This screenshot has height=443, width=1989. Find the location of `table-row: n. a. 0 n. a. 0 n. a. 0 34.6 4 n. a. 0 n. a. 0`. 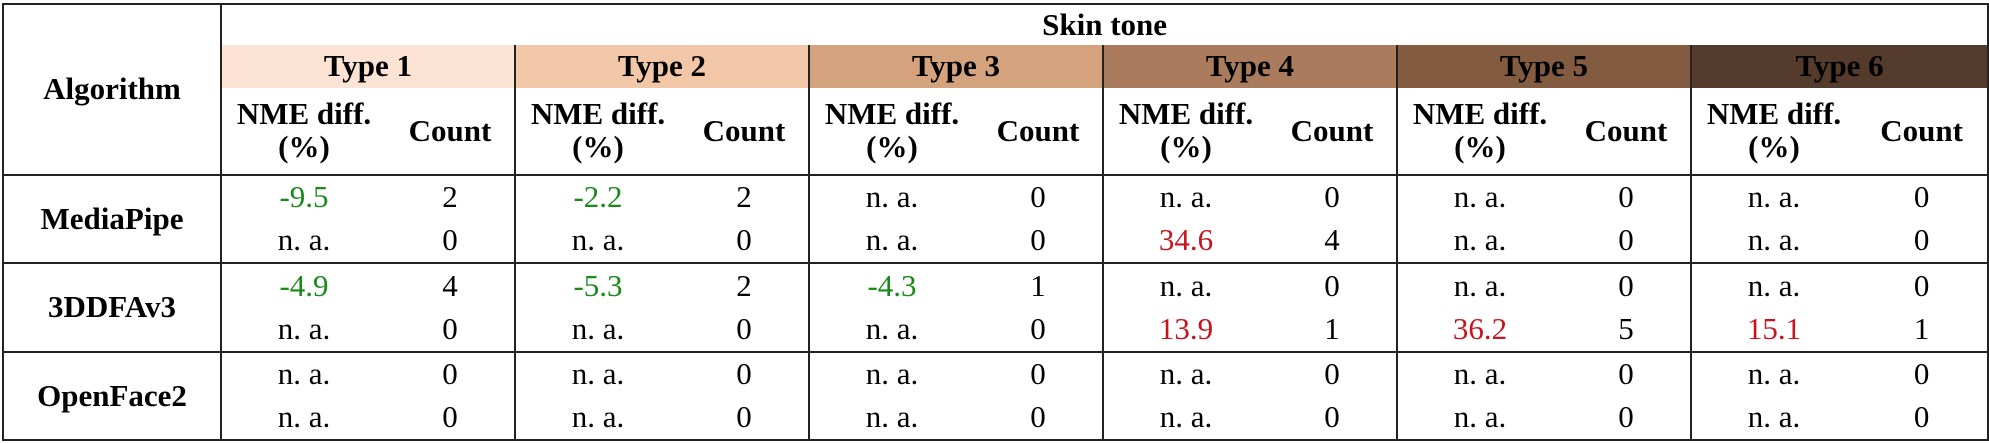

table-row: n. a. 0 n. a. 0 n. a. 0 34.6 4 n. a. 0 n. a. 0 is located at coordinates (995, 241).